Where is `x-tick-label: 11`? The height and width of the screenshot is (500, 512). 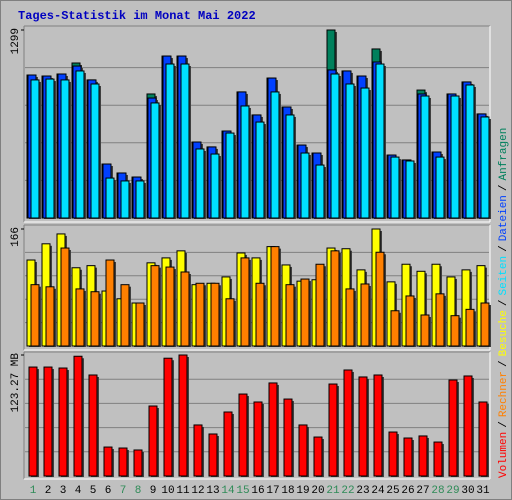
x-tick-label: 11 is located at coordinates (183, 491).